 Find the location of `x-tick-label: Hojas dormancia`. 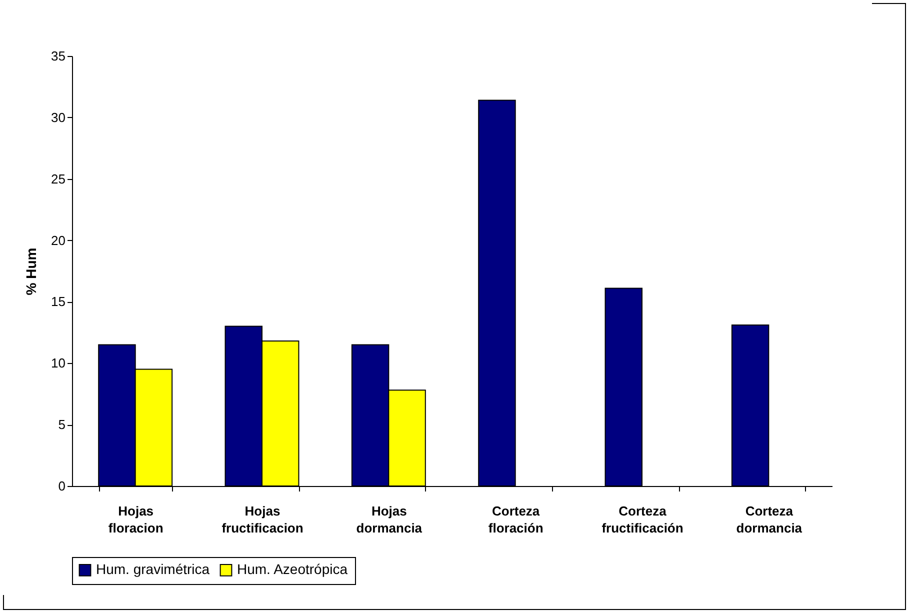

x-tick-label: Hojas dormancia is located at coordinates (389, 520).